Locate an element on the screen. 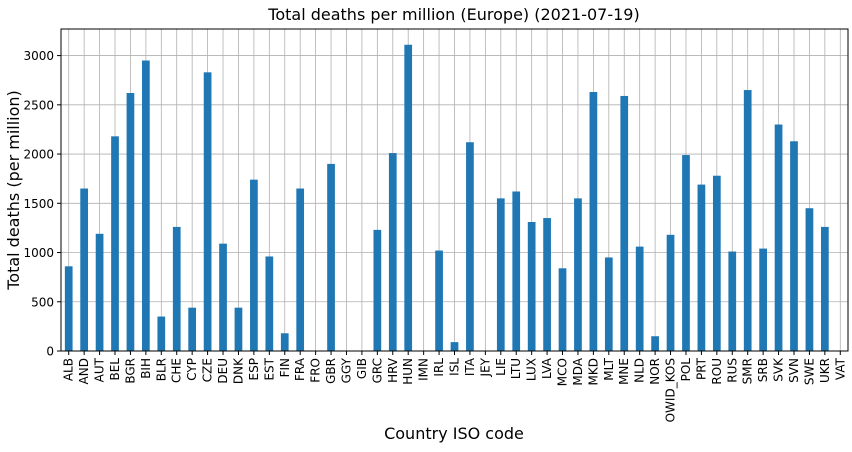  x-tick-label: LIE is located at coordinates (501, 367).